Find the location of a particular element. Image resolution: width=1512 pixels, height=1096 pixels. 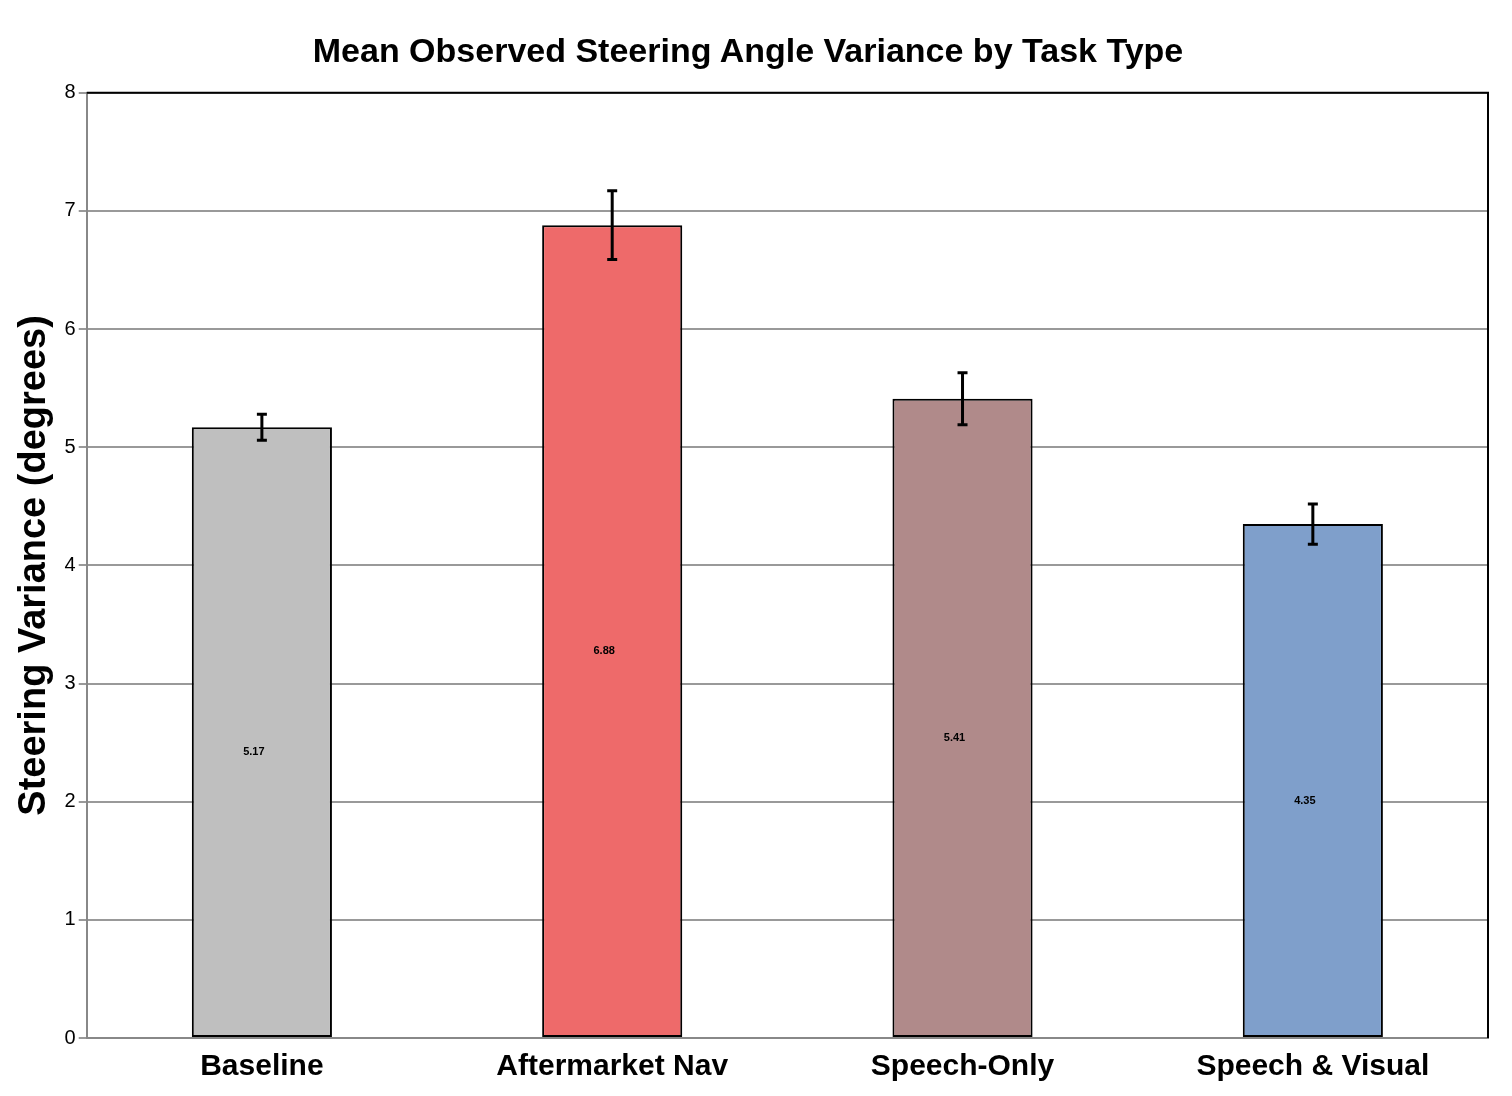

x-tick-label: Speech-Only is located at coordinates (962, 1065).